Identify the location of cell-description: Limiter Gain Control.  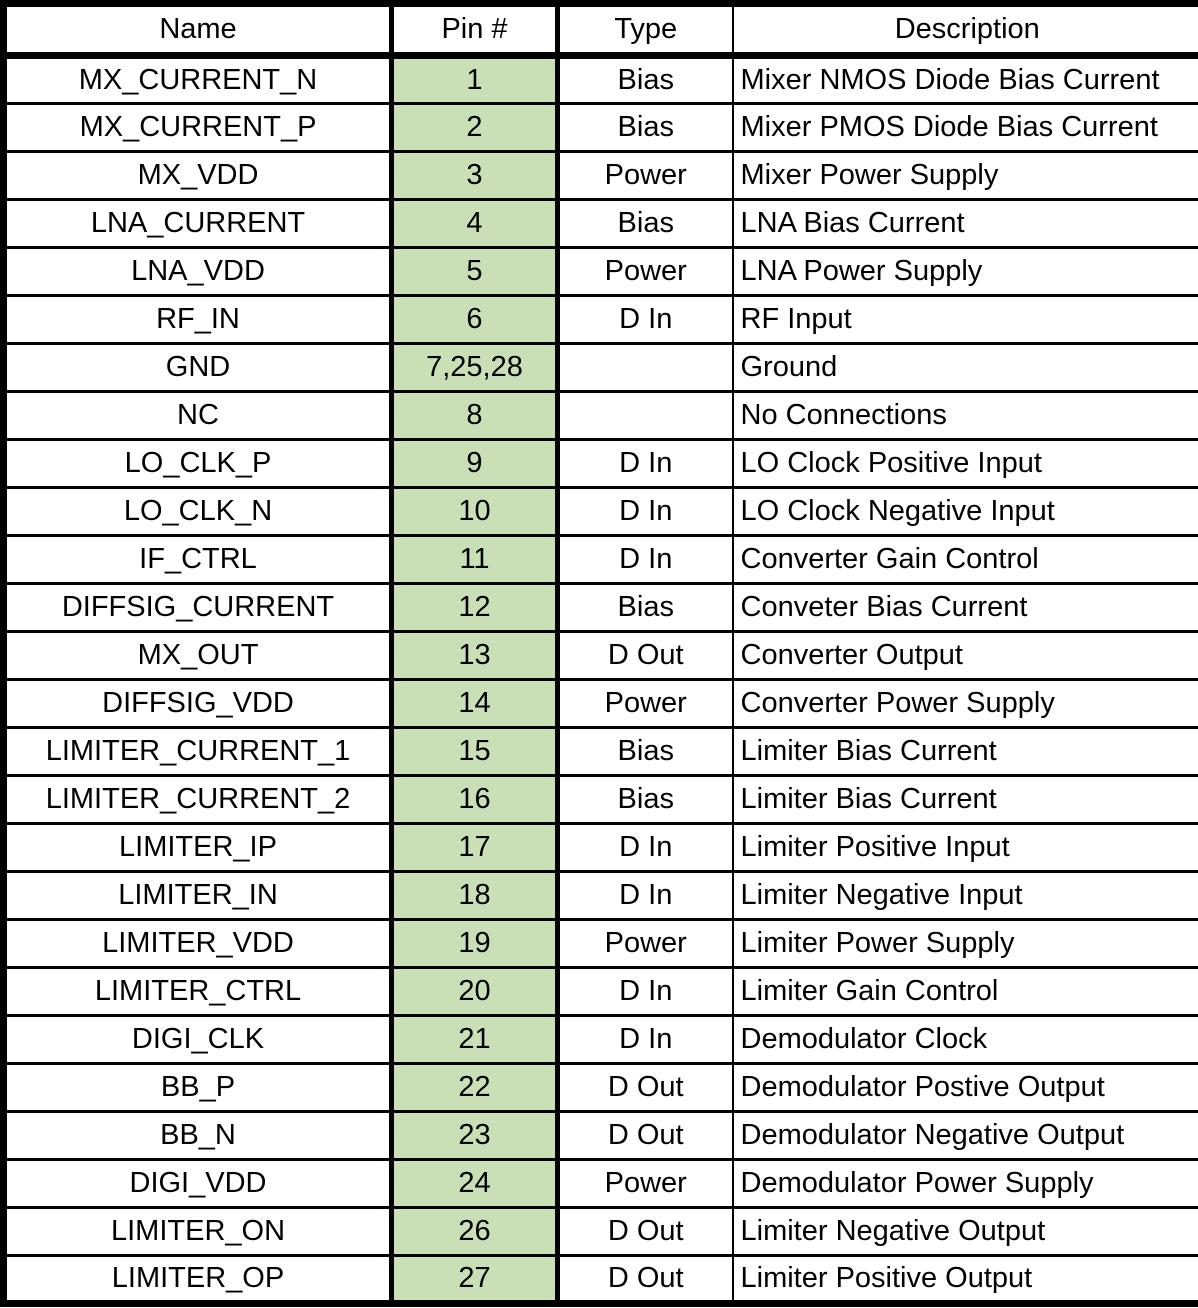
(964, 991).